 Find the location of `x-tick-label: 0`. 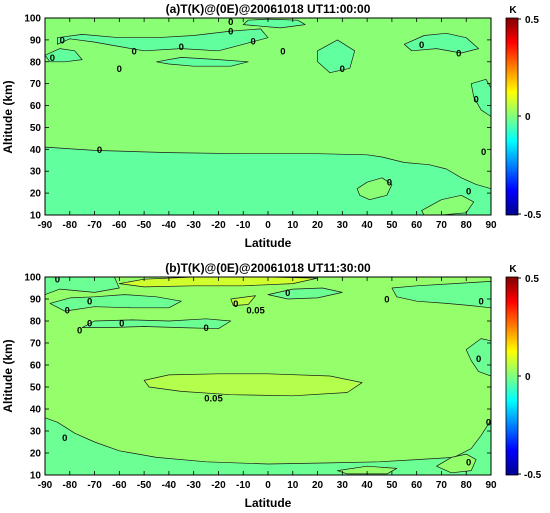

x-tick-label: 0 is located at coordinates (268, 225).